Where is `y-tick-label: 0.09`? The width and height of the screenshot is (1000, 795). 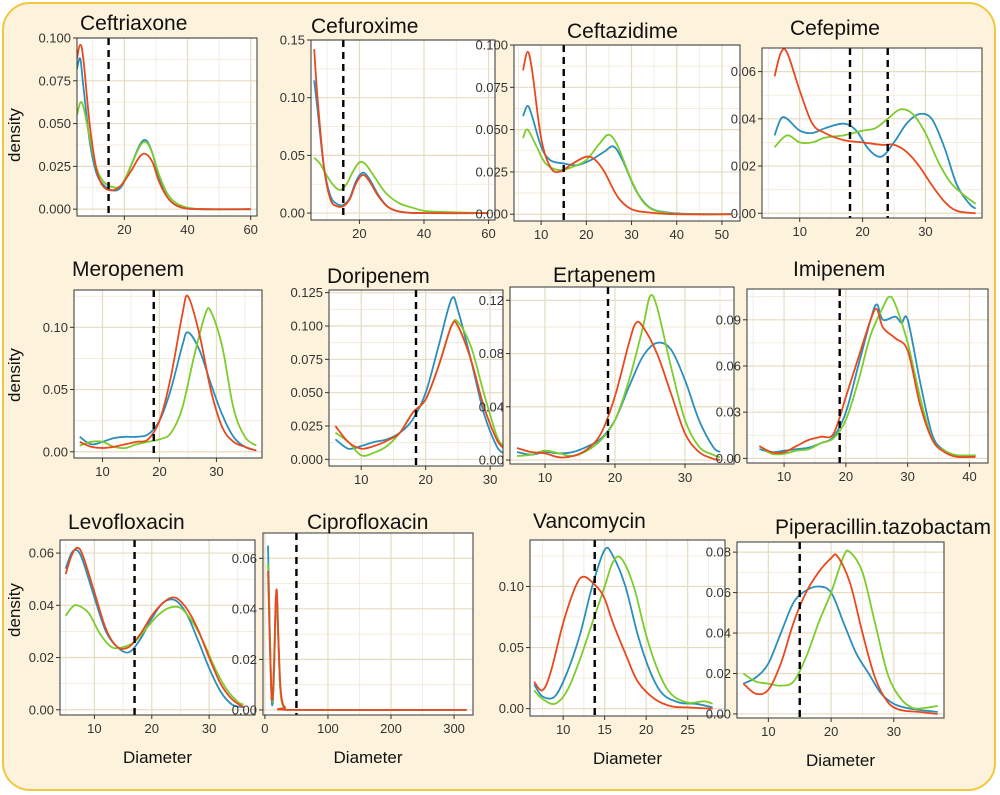
y-tick-label: 0.09 is located at coordinates (728, 319).